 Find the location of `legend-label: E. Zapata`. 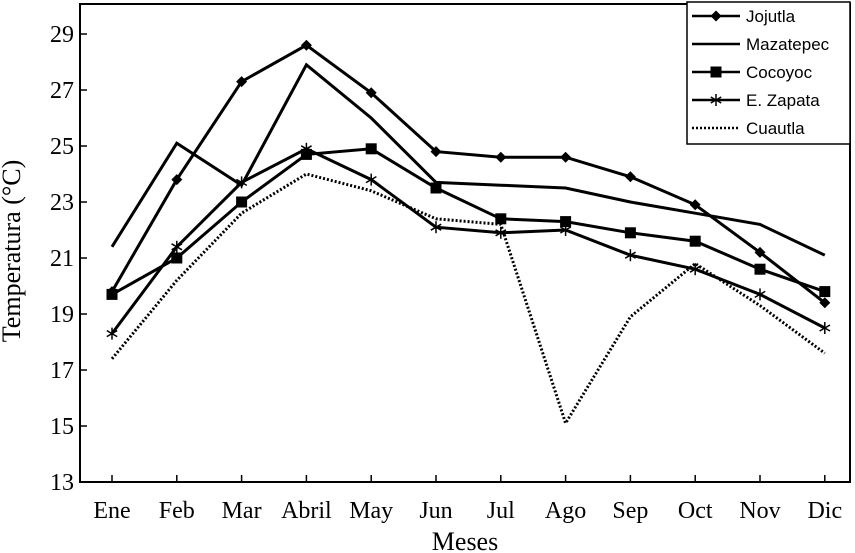

legend-label: E. Zapata is located at coordinates (783, 100).